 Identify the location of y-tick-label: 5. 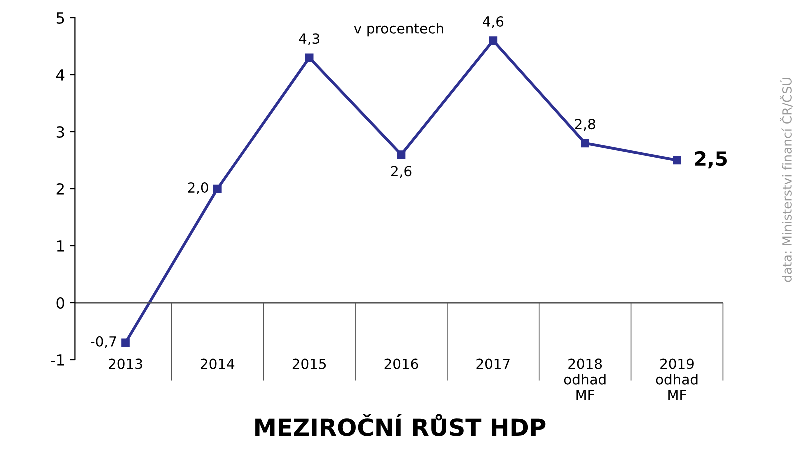
(60, 18).